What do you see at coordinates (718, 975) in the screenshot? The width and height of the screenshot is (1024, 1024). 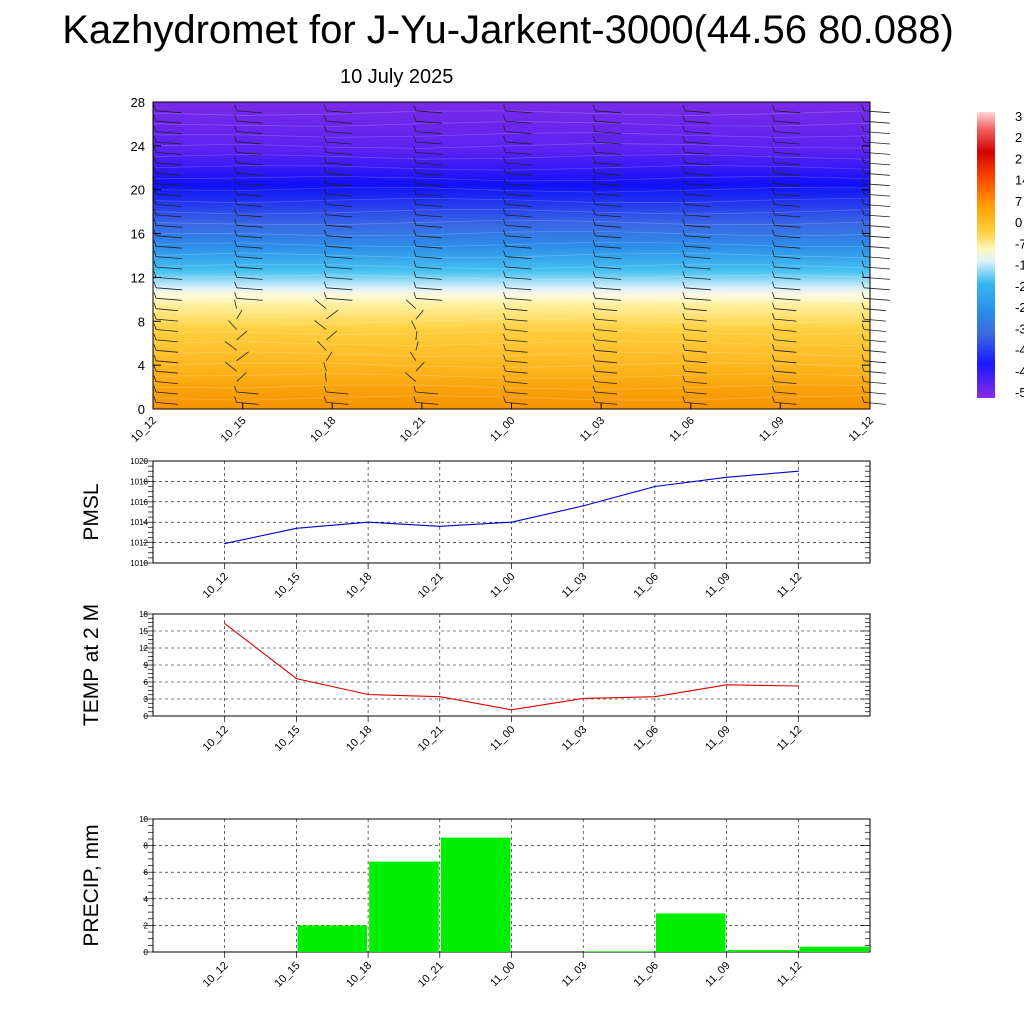 I see `x-tick-label: 11_09` at bounding box center [718, 975].